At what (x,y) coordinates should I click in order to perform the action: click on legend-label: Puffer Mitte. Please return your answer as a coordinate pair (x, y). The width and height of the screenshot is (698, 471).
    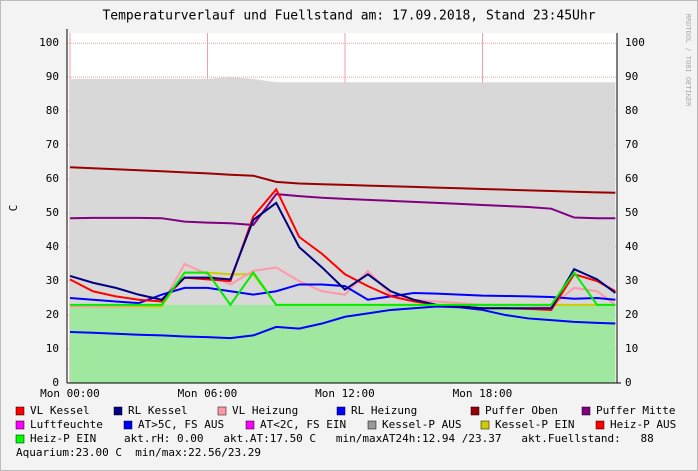
    Looking at the image, I should click on (635, 410).